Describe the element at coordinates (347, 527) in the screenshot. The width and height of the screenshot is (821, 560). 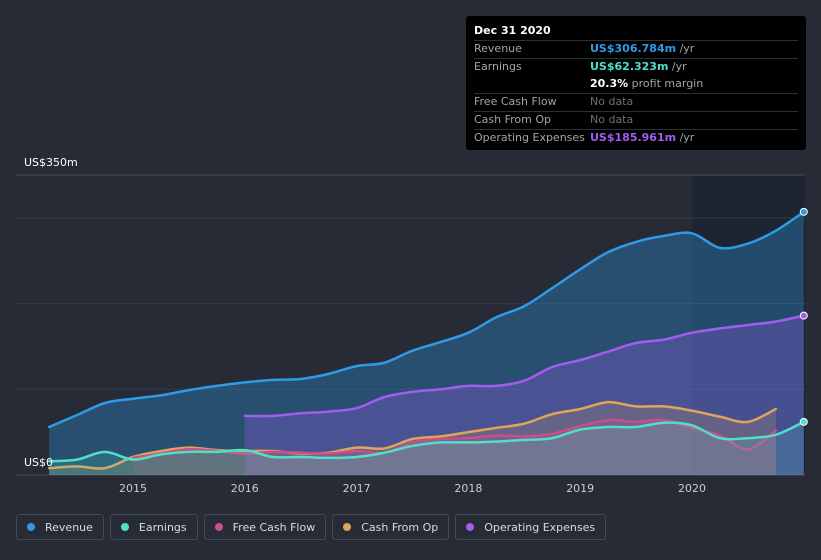
I see `cash-from-op-dot-icon` at that location.